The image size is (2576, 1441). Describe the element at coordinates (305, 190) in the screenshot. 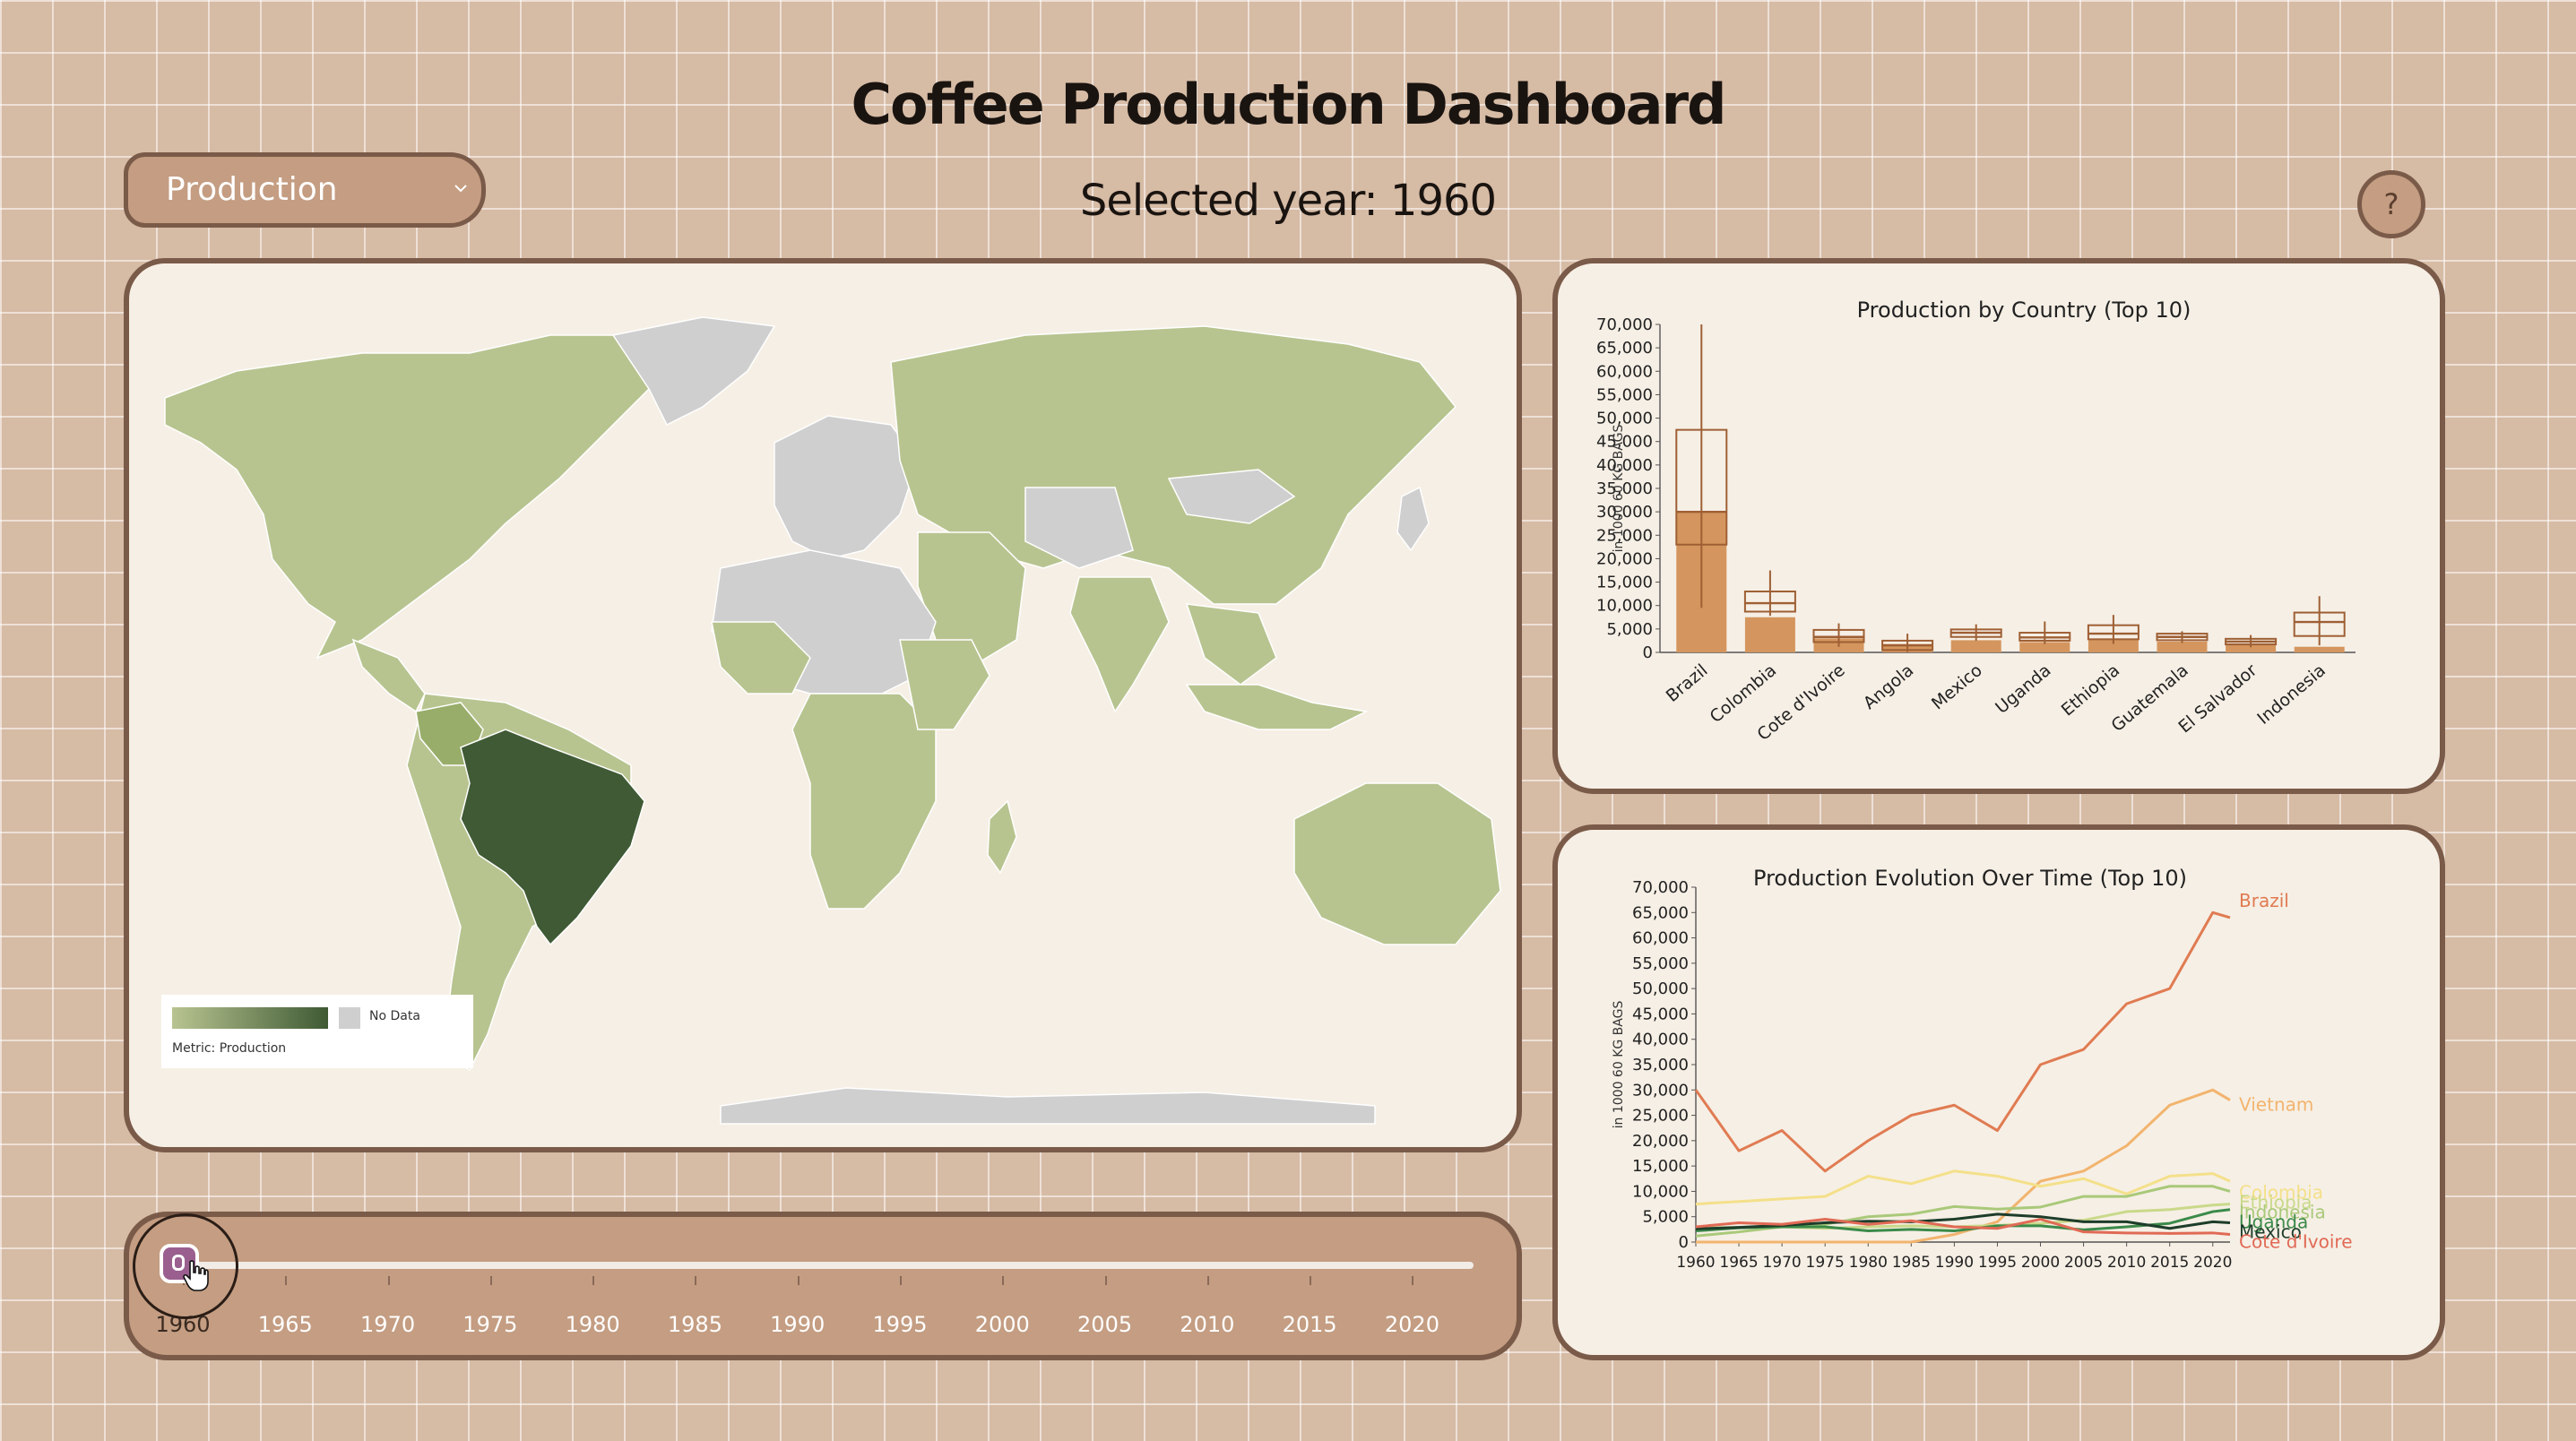

I see `metric-dropdown: Production` at that location.